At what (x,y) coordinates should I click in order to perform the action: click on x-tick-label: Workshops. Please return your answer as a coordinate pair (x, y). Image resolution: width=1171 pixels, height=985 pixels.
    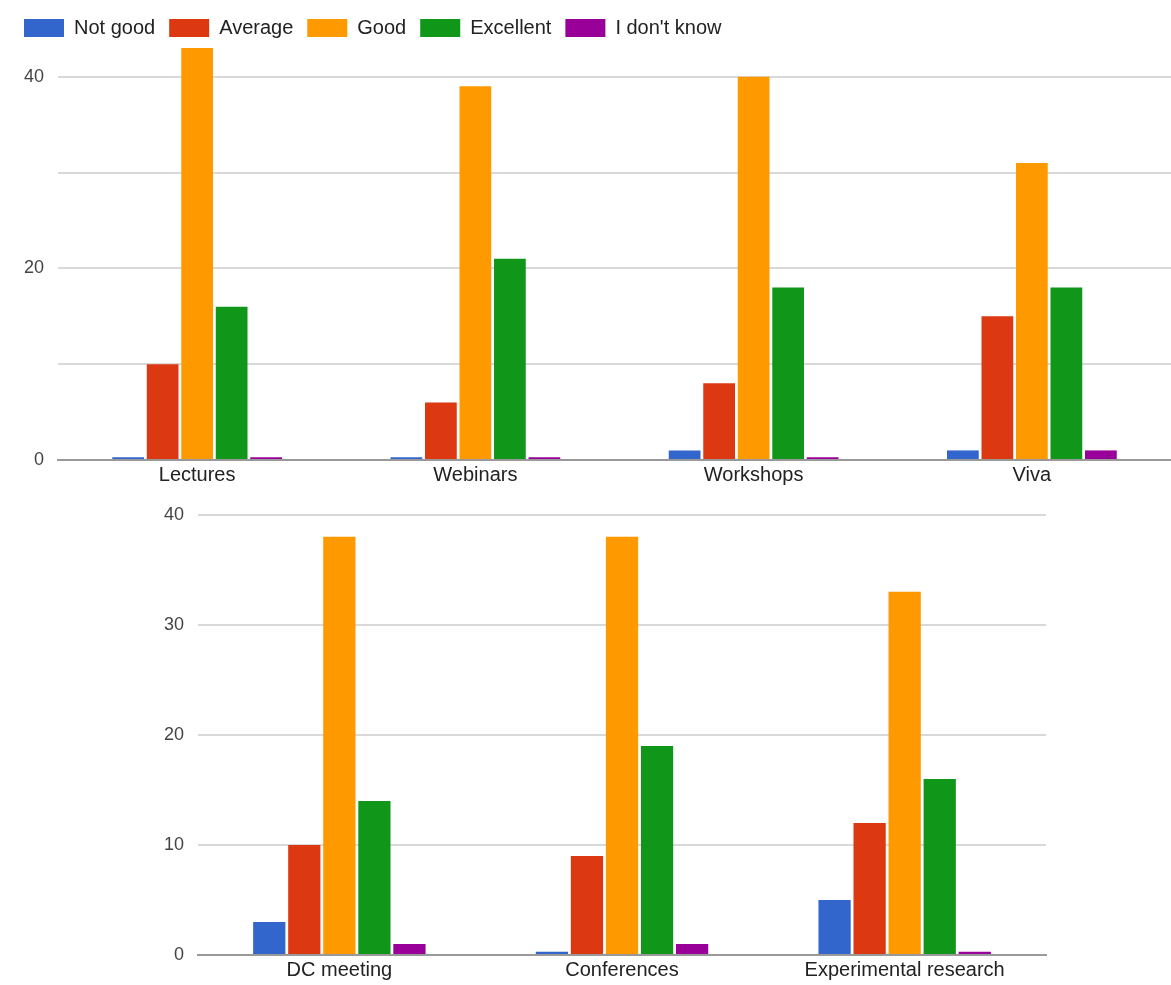
    Looking at the image, I should click on (753, 473).